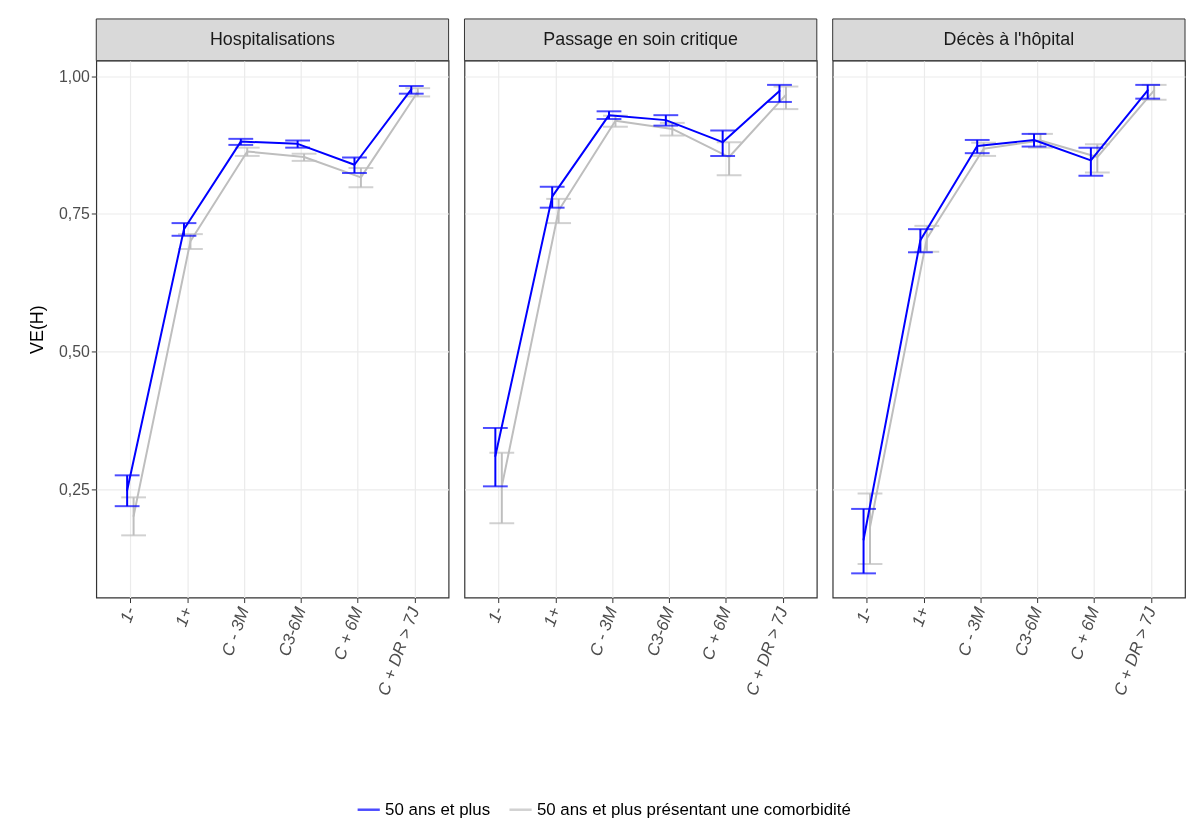 This screenshot has width=1187, height=828. Describe the element at coordinates (74, 214) in the screenshot. I see `y-tick-label: 0,75` at that location.